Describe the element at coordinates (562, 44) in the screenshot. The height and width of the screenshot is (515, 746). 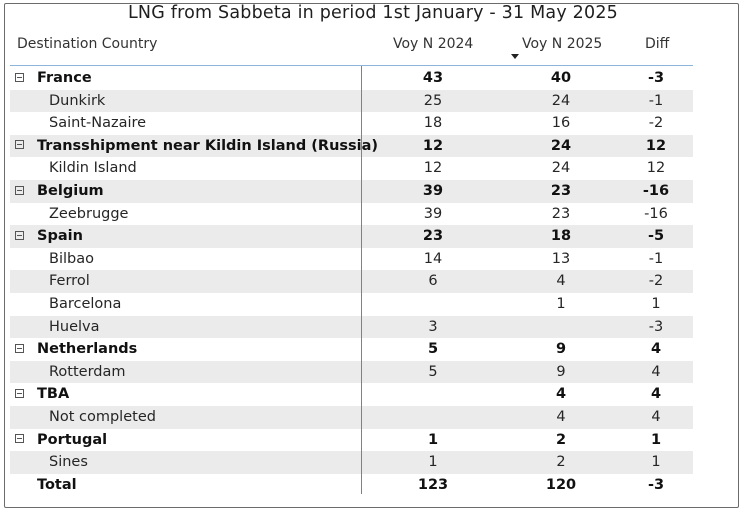
I see `header-voy-2025: Voy N 2025` at that location.